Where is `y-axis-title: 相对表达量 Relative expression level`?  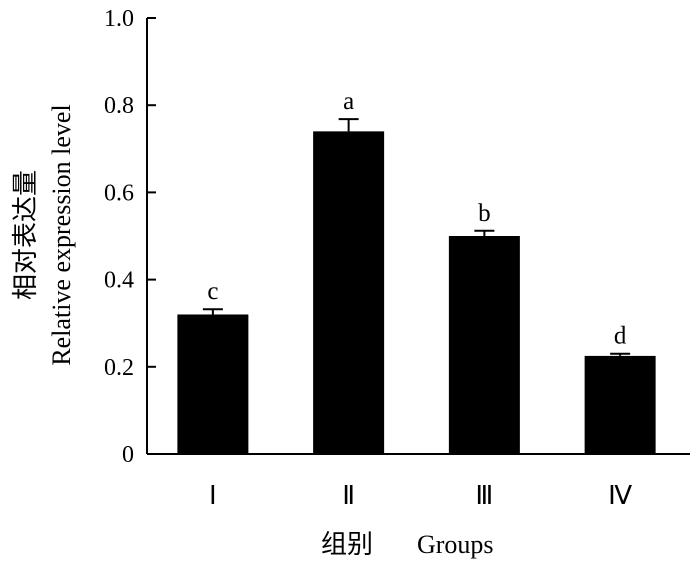
y-axis-title: 相对表达量 Relative expression level is located at coordinates (43, 234).